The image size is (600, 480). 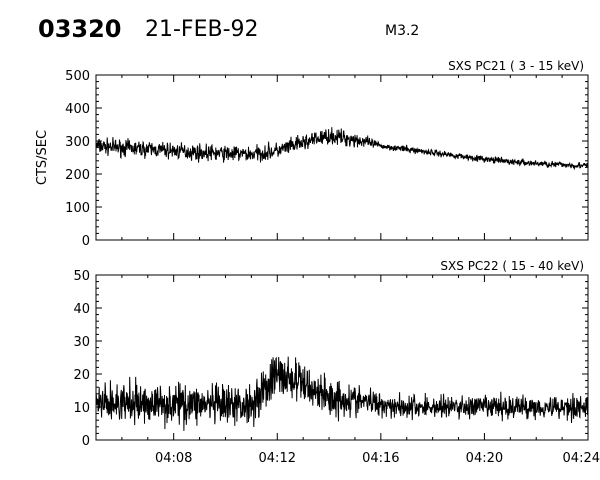 What do you see at coordinates (81, 342) in the screenshot?
I see `y-tick-label: 30` at bounding box center [81, 342].